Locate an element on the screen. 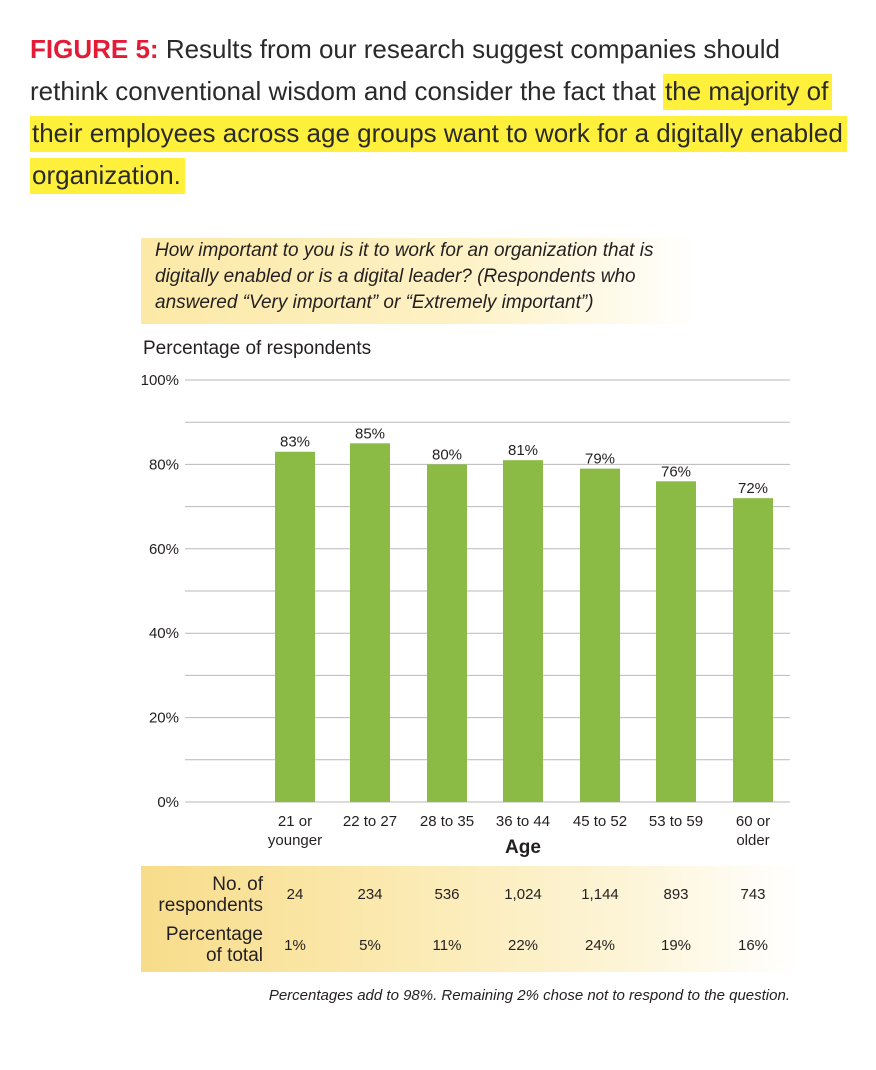  table-cell: 5% is located at coordinates (370, 945).